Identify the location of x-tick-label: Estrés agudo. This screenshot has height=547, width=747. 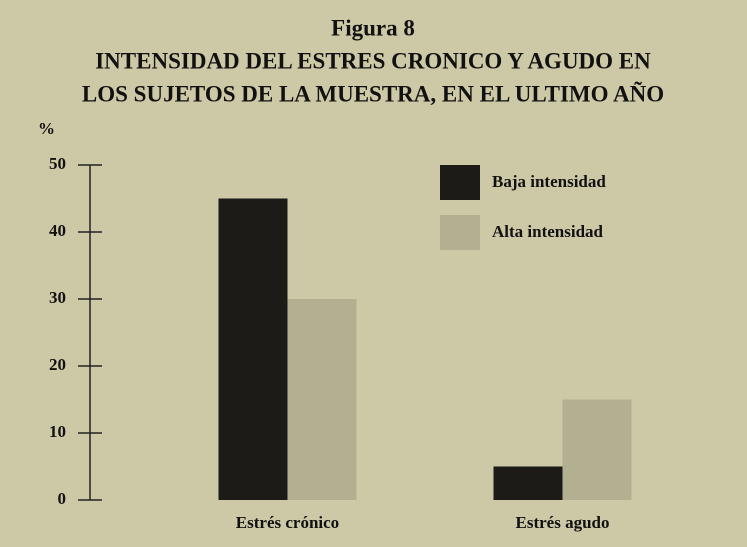
(563, 522).